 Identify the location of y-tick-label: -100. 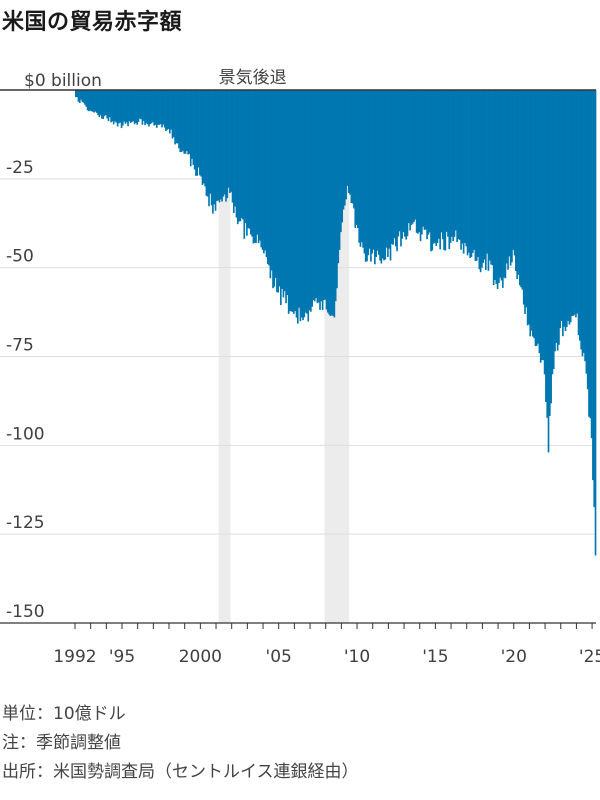
(25, 434).